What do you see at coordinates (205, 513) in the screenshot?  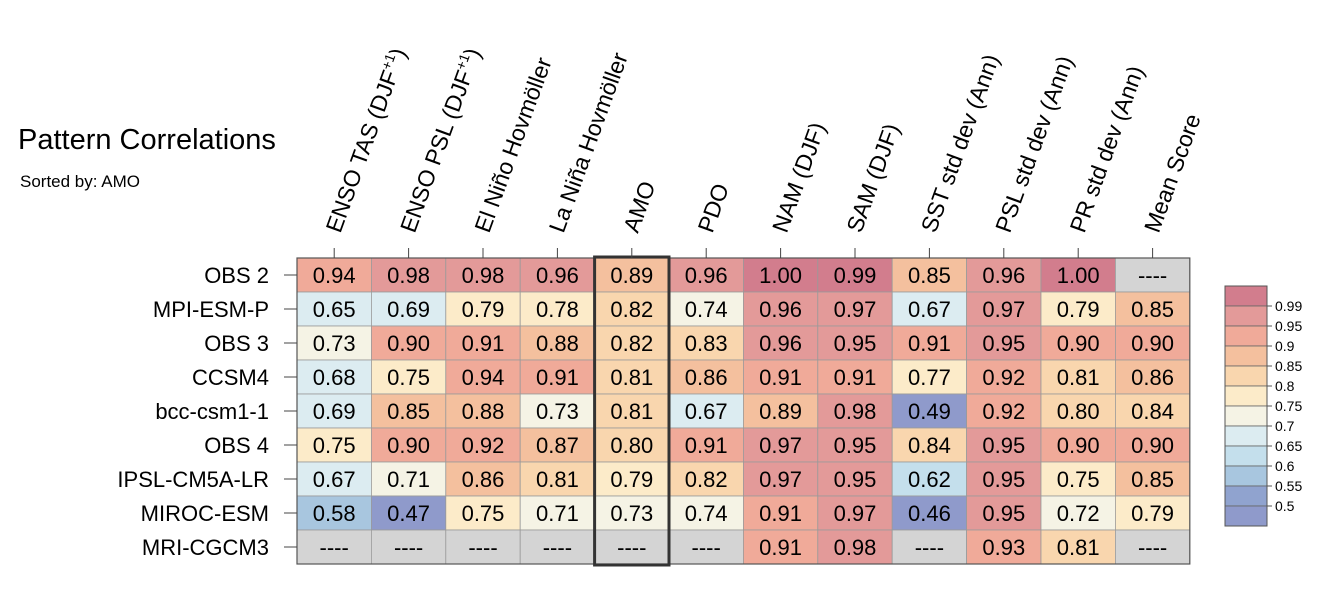 I see `row-label: MIROC-ESM` at bounding box center [205, 513].